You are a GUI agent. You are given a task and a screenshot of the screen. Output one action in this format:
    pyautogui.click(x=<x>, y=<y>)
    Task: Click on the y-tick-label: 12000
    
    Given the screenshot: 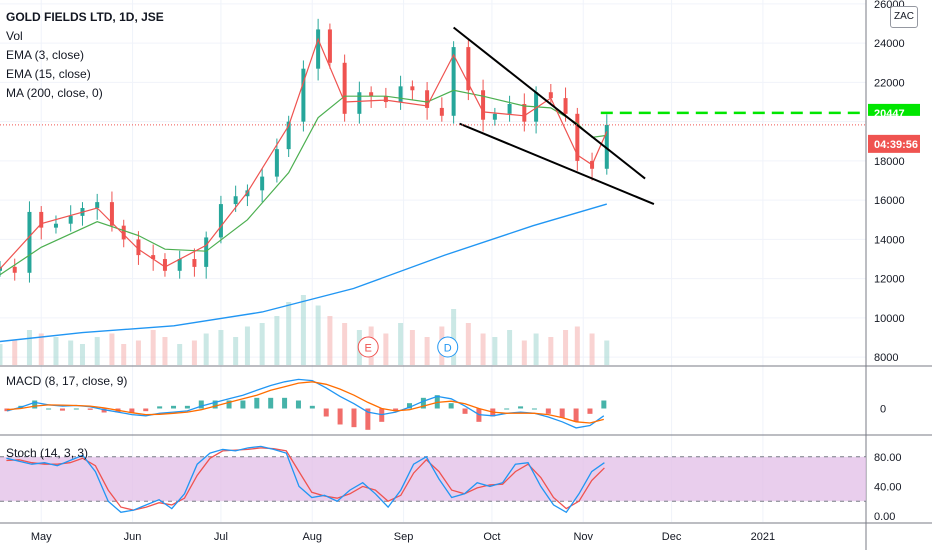 What is the action you would take?
    pyautogui.click(x=889, y=280)
    